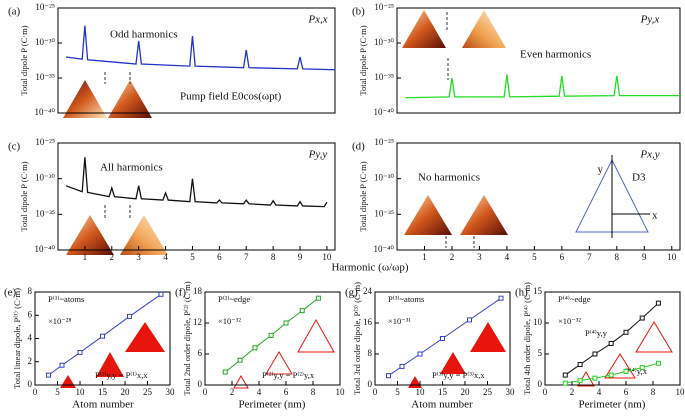 This screenshot has width=685, height=419. I want to click on panel-label: (f), so click(180, 293).